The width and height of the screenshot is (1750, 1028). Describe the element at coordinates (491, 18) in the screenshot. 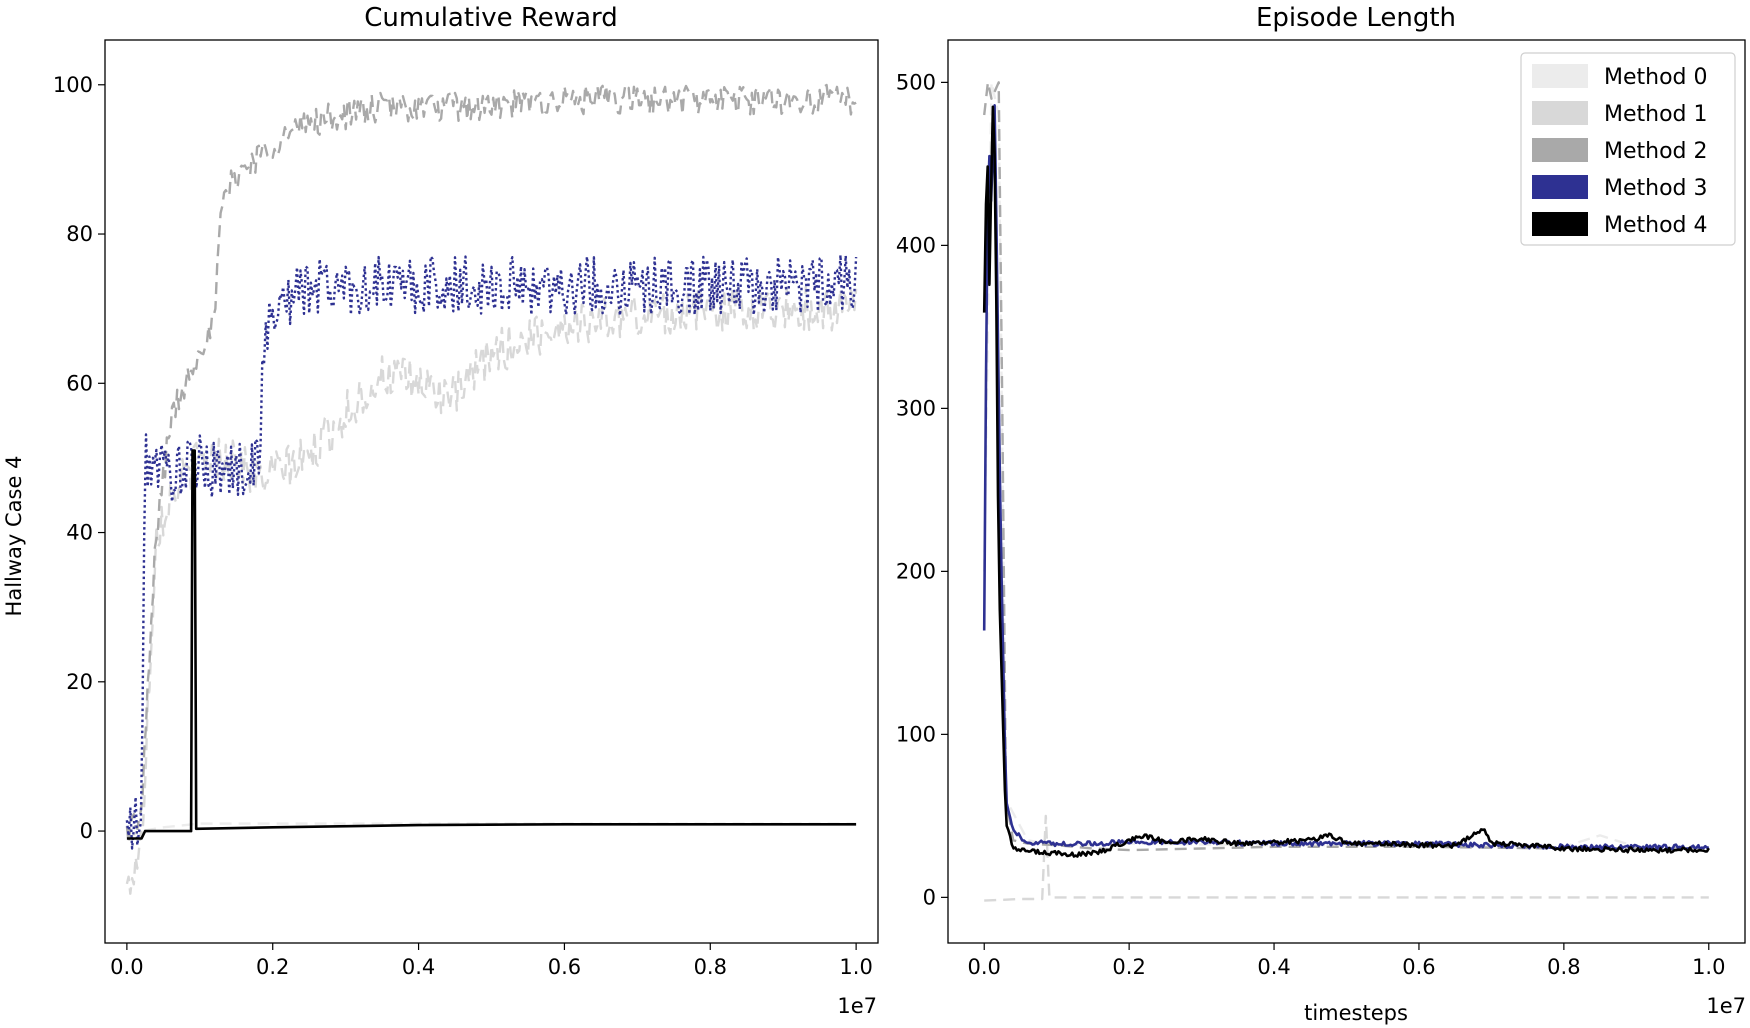

I see `chart-title-cumulative-reward: Cumulative Reward` at that location.